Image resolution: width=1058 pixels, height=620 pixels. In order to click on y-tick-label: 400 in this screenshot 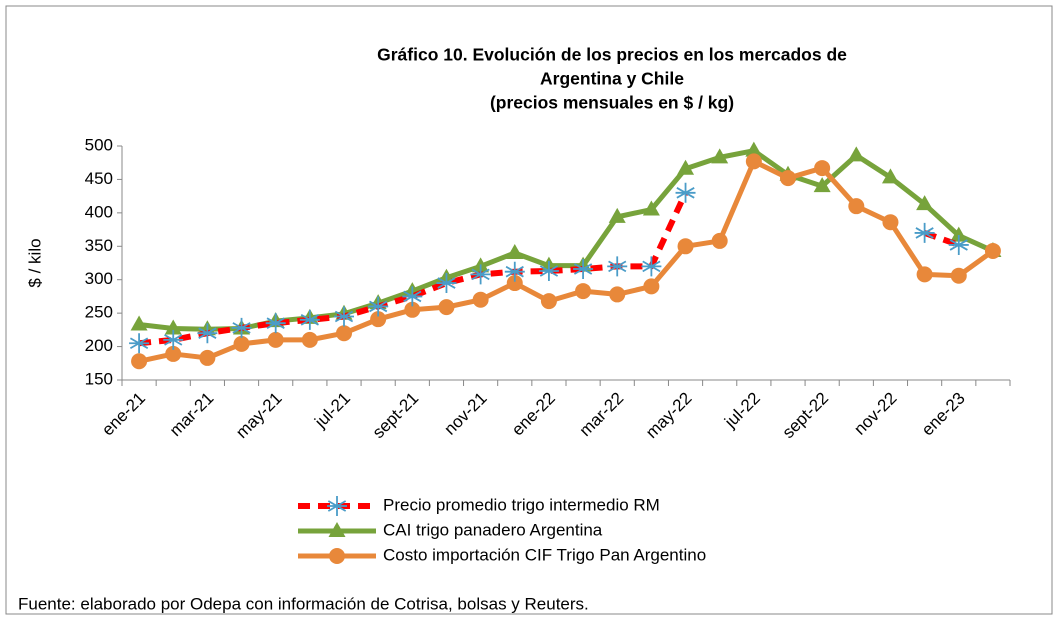, I will do `click(99, 211)`.